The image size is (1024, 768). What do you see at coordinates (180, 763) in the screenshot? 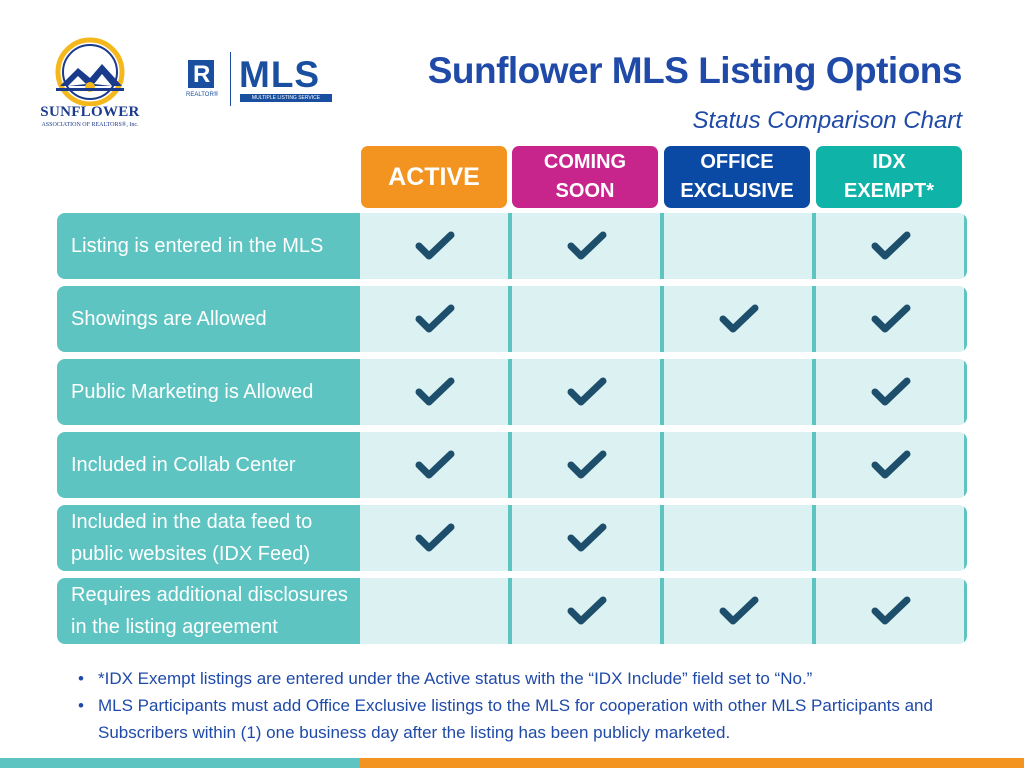
I see `footer-bar-teal` at bounding box center [180, 763].